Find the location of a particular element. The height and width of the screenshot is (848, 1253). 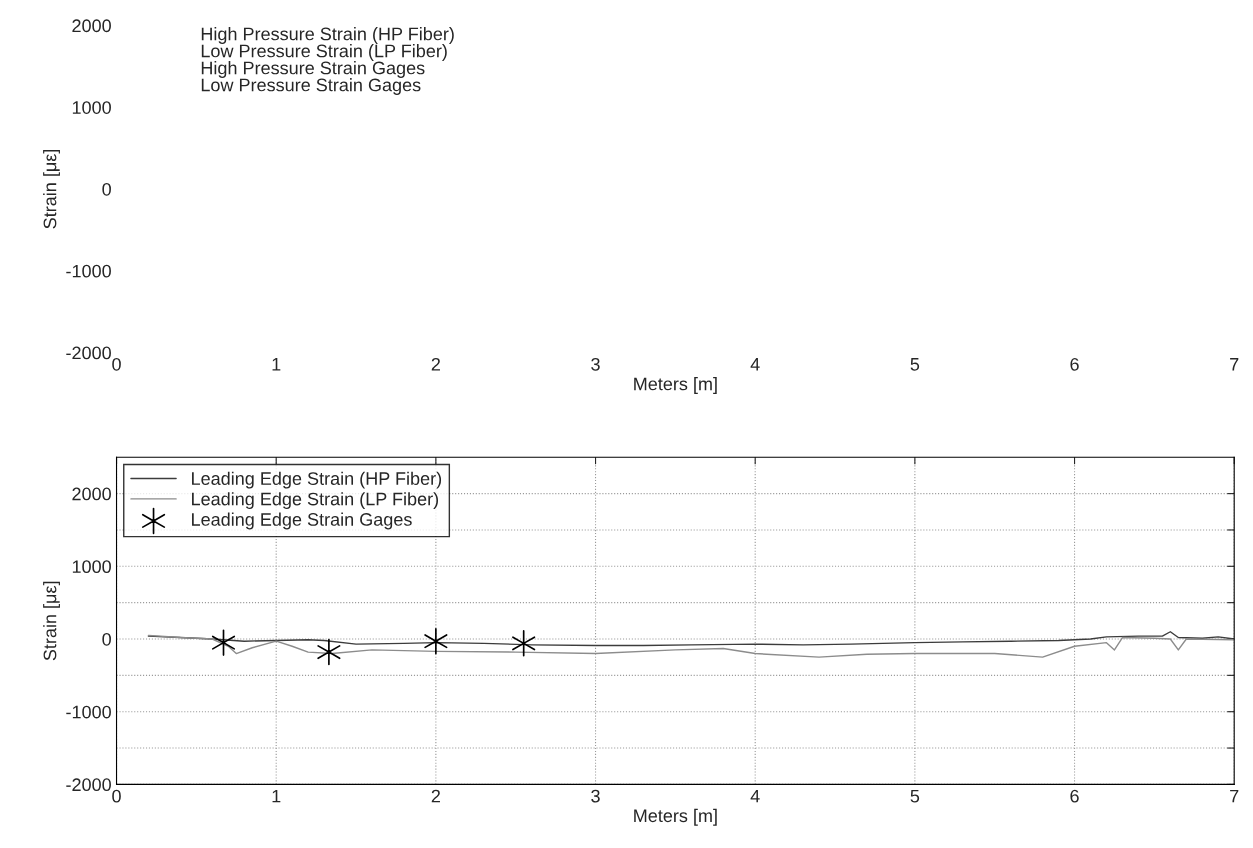

annotation: High Pressure Strain Gages is located at coordinates (313, 69).